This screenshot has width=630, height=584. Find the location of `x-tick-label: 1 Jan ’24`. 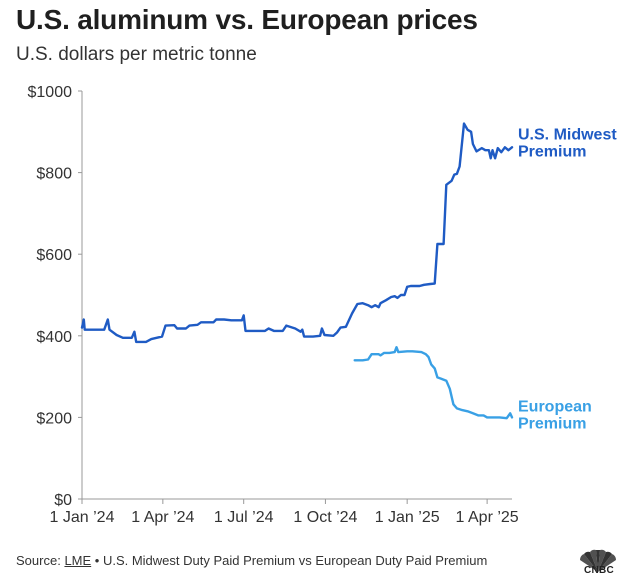

x-tick-label: 1 Jan ’24 is located at coordinates (82, 517).